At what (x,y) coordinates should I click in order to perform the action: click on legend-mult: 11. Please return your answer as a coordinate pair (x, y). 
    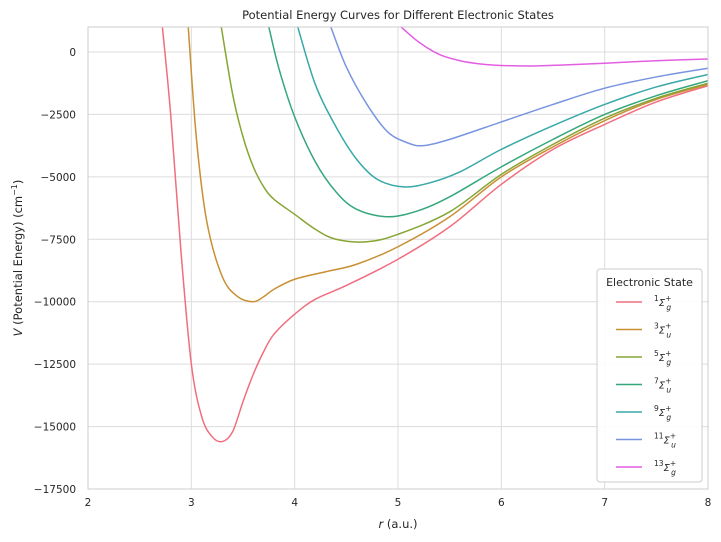
    Looking at the image, I should click on (659, 436).